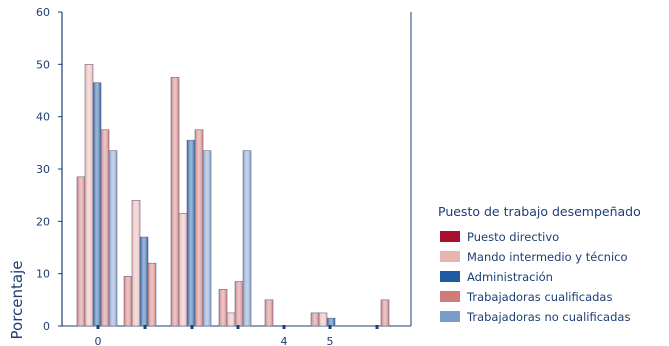  What do you see at coordinates (539, 297) in the screenshot?
I see `legend-item-label: Trabajadoras cualificadas` at bounding box center [539, 297].